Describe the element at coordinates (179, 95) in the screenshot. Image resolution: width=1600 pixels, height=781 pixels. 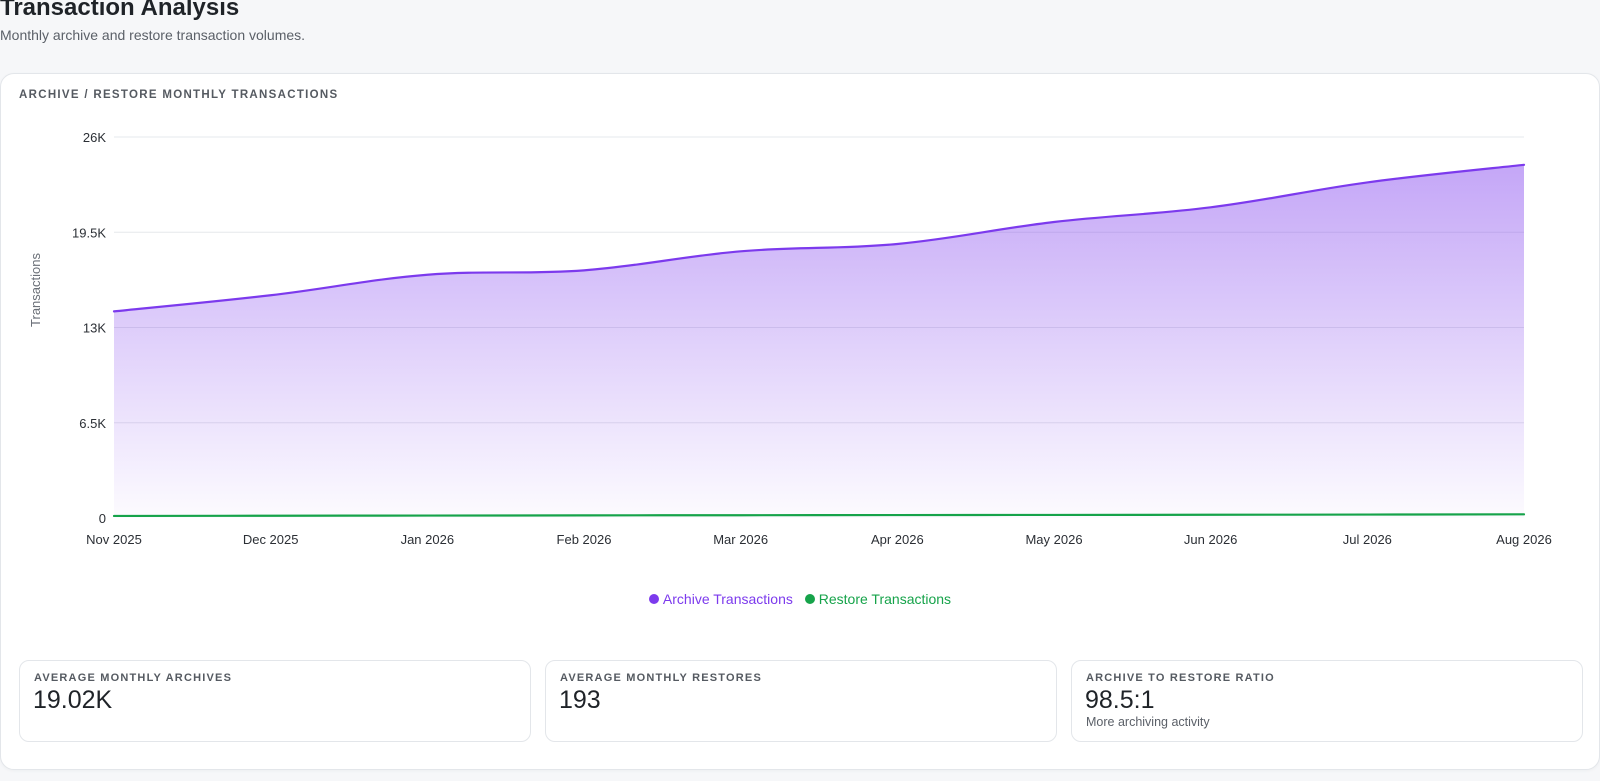
I see `chart-card-title: ARCHIVE / RESTORE MONTHLY TRANSACTIONS` at that location.